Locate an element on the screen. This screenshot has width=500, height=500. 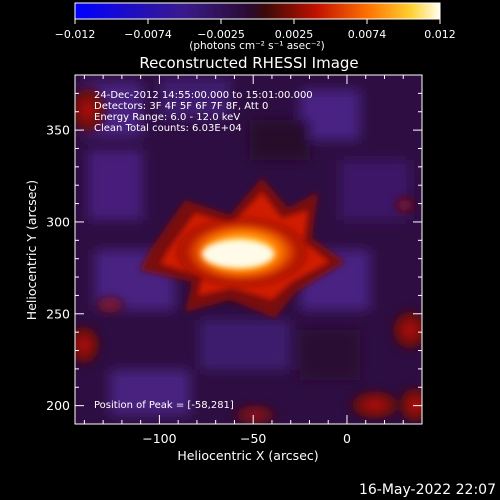
colorbar-tick-labels: −0.012 −0.0074 −0.0025 0.0025 0.0074 0.012 is located at coordinates (255, 34).